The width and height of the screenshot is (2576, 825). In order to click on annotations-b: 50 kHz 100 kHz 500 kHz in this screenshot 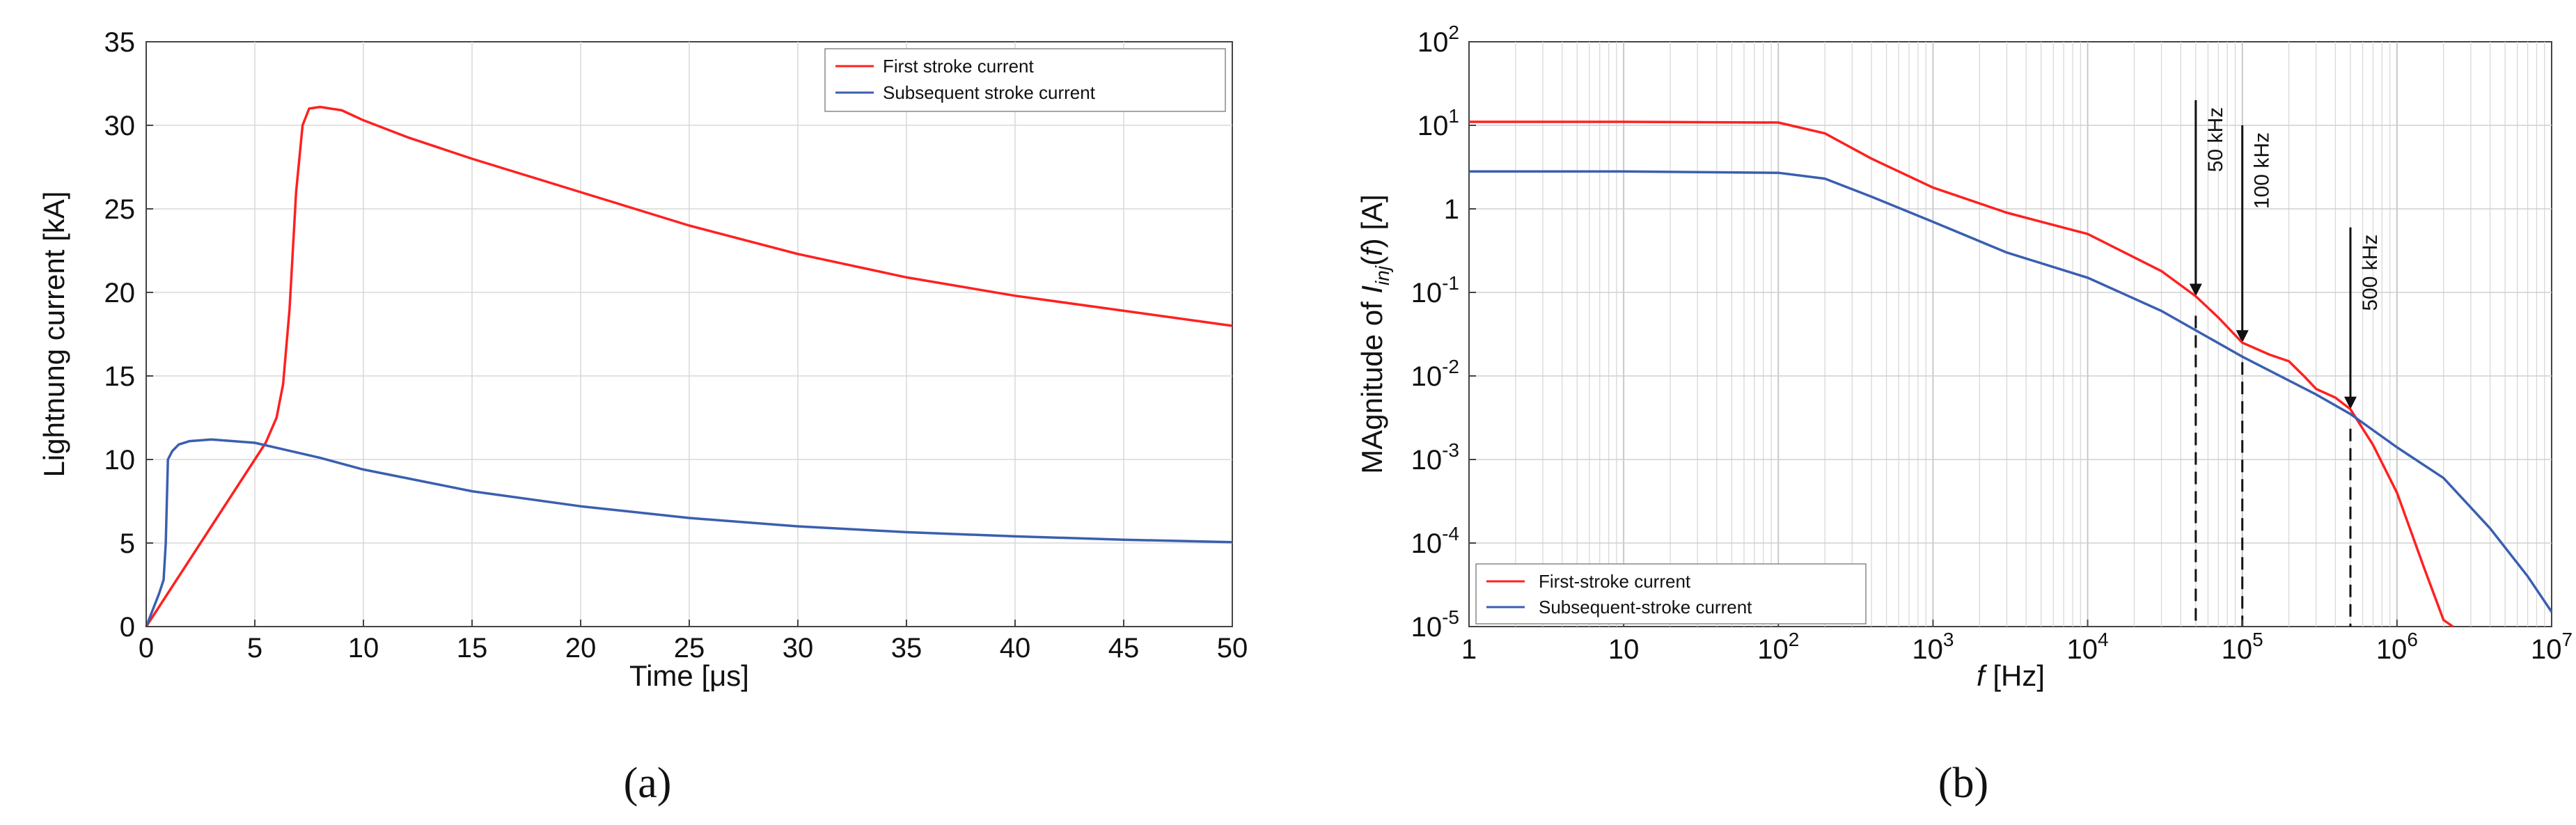, I will do `click(2285, 364)`.